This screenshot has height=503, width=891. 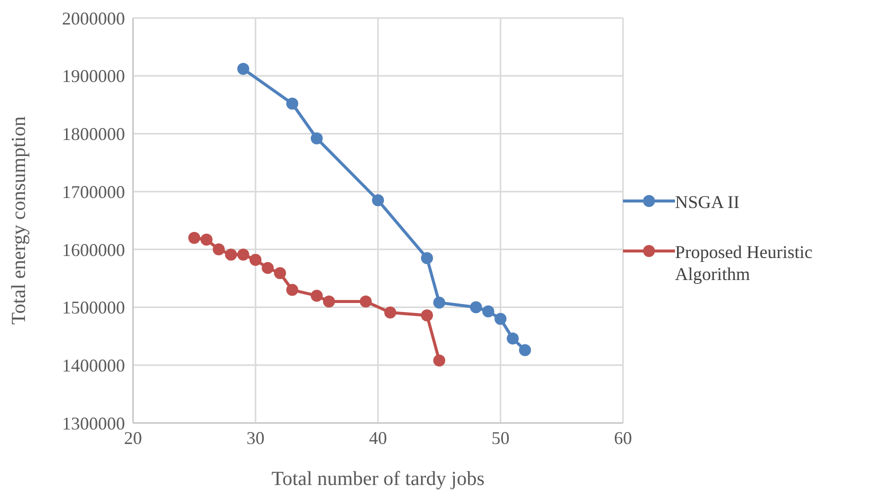 What do you see at coordinates (93, 76) in the screenshot?
I see `y-tick-label: 1900000` at bounding box center [93, 76].